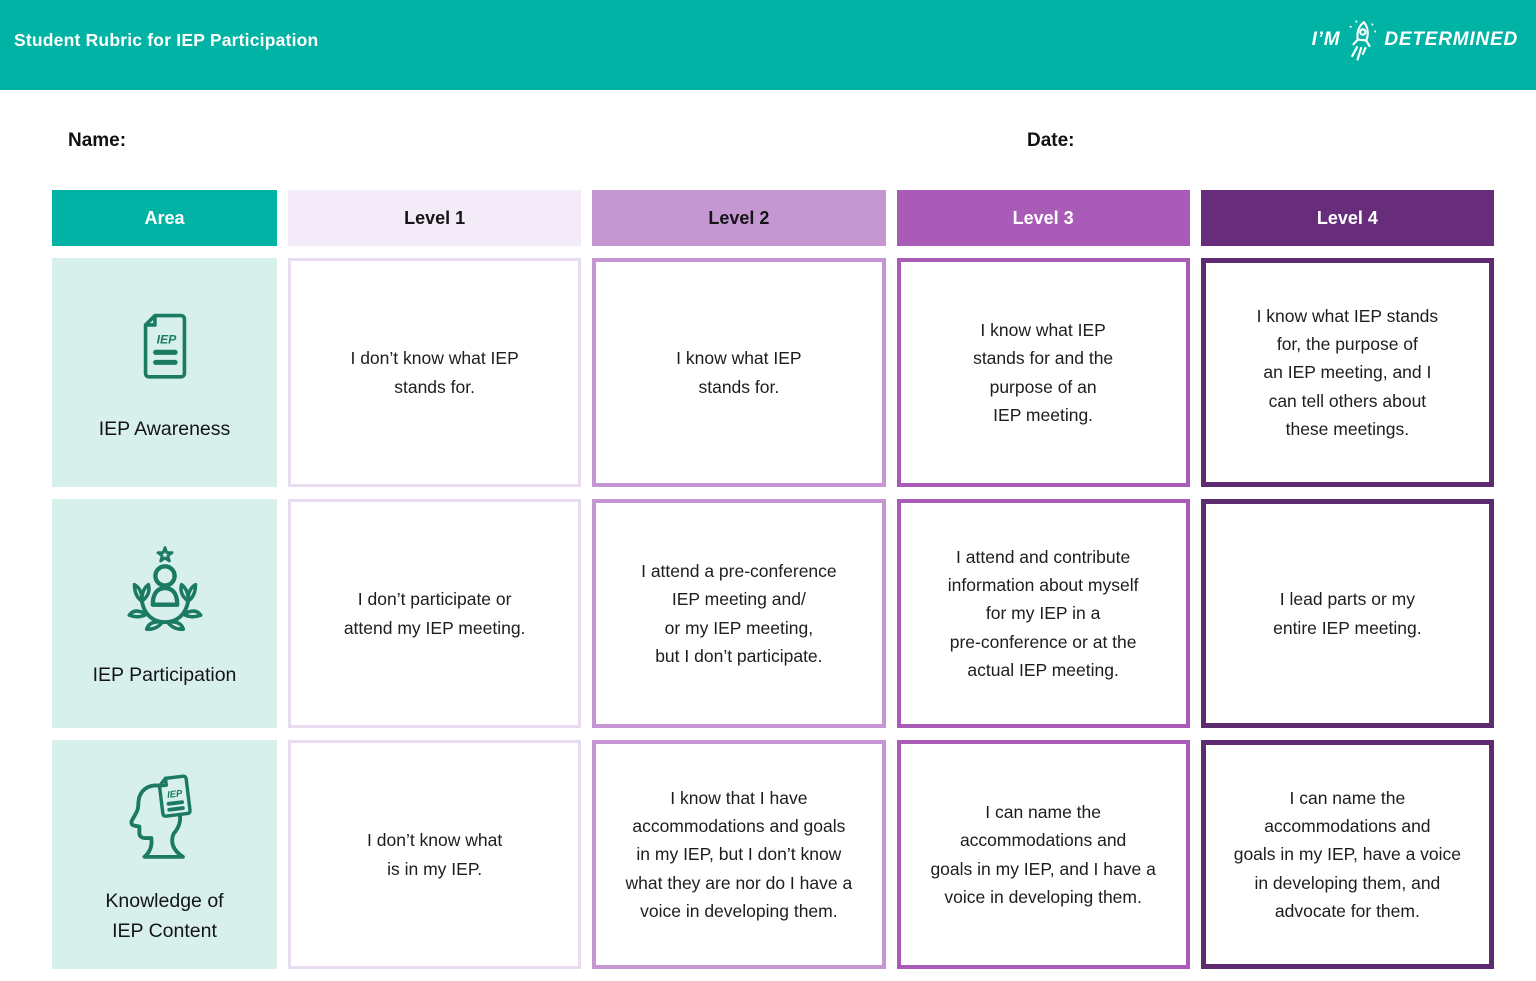 The width and height of the screenshot is (1536, 981). I want to click on area-label: IEP Participation, so click(164, 674).